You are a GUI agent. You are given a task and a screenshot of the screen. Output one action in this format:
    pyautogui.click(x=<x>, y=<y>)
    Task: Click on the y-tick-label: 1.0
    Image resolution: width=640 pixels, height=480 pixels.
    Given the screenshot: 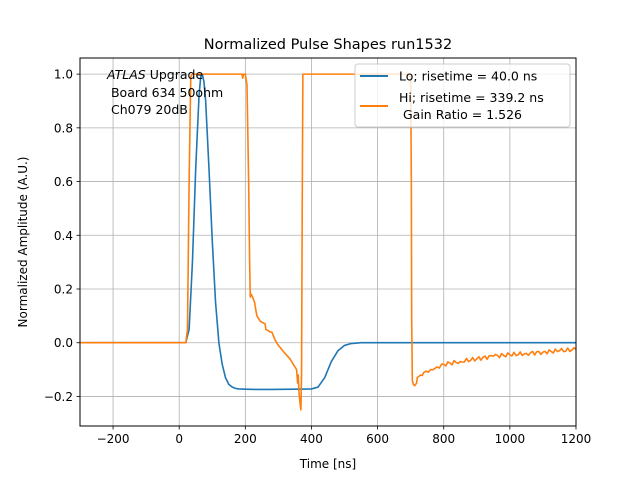 What is the action you would take?
    pyautogui.click(x=63, y=75)
    